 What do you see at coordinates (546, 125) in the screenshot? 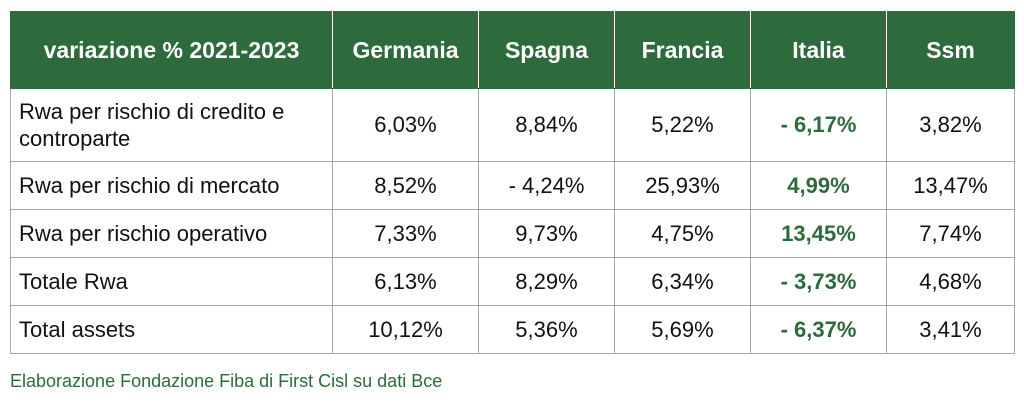
I see `table-cell: 8,84%` at bounding box center [546, 125].